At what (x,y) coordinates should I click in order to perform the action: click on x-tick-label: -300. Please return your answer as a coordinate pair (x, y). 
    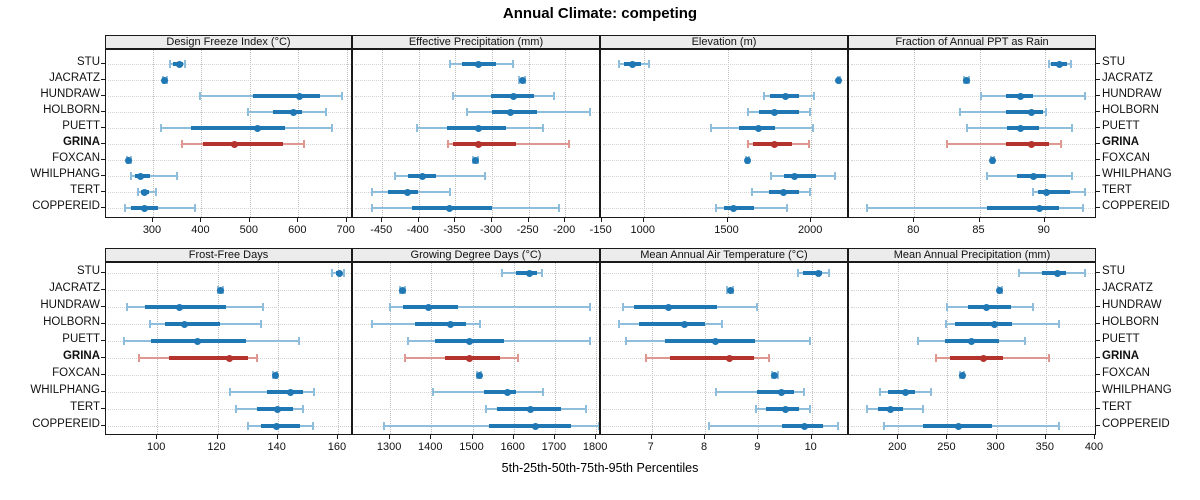
    Looking at the image, I should click on (491, 230).